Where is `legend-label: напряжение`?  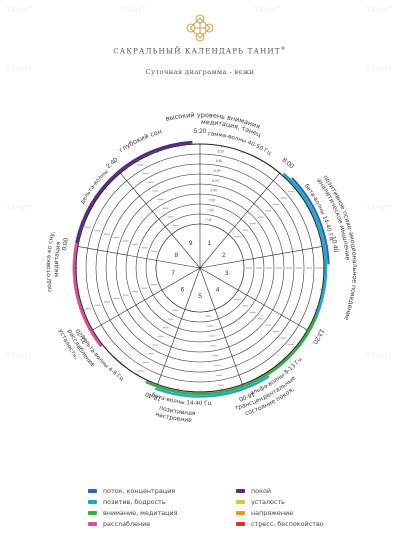
legend-label: напряжение is located at coordinates (272, 513).